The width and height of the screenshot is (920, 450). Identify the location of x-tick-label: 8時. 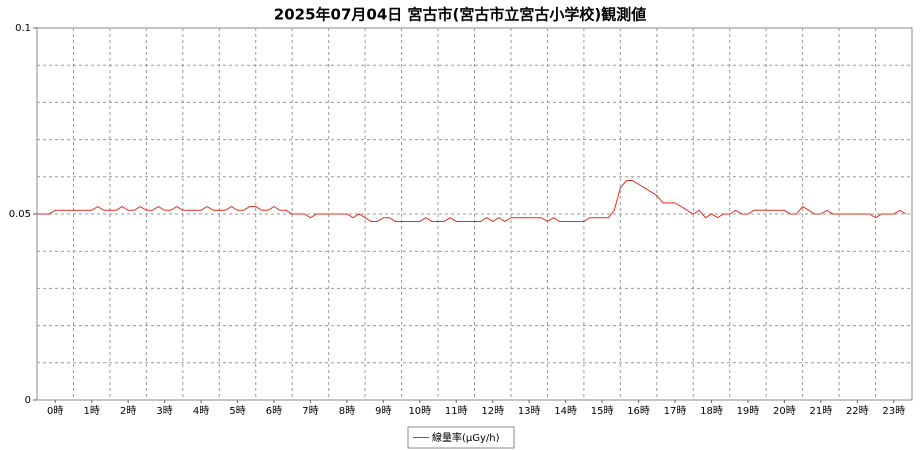
(347, 411).